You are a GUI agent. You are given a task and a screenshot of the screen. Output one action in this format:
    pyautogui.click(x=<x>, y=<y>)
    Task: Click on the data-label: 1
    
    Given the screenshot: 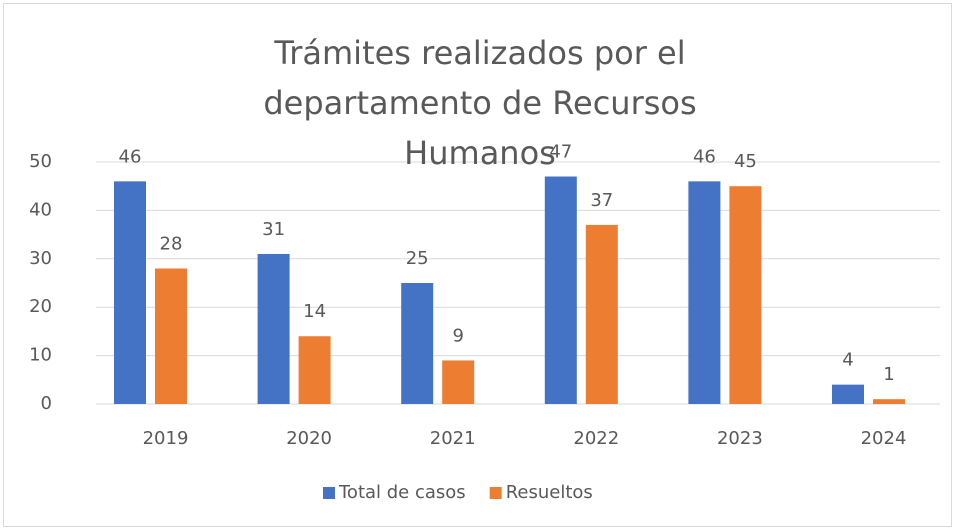 What is the action you would take?
    pyautogui.click(x=888, y=374)
    